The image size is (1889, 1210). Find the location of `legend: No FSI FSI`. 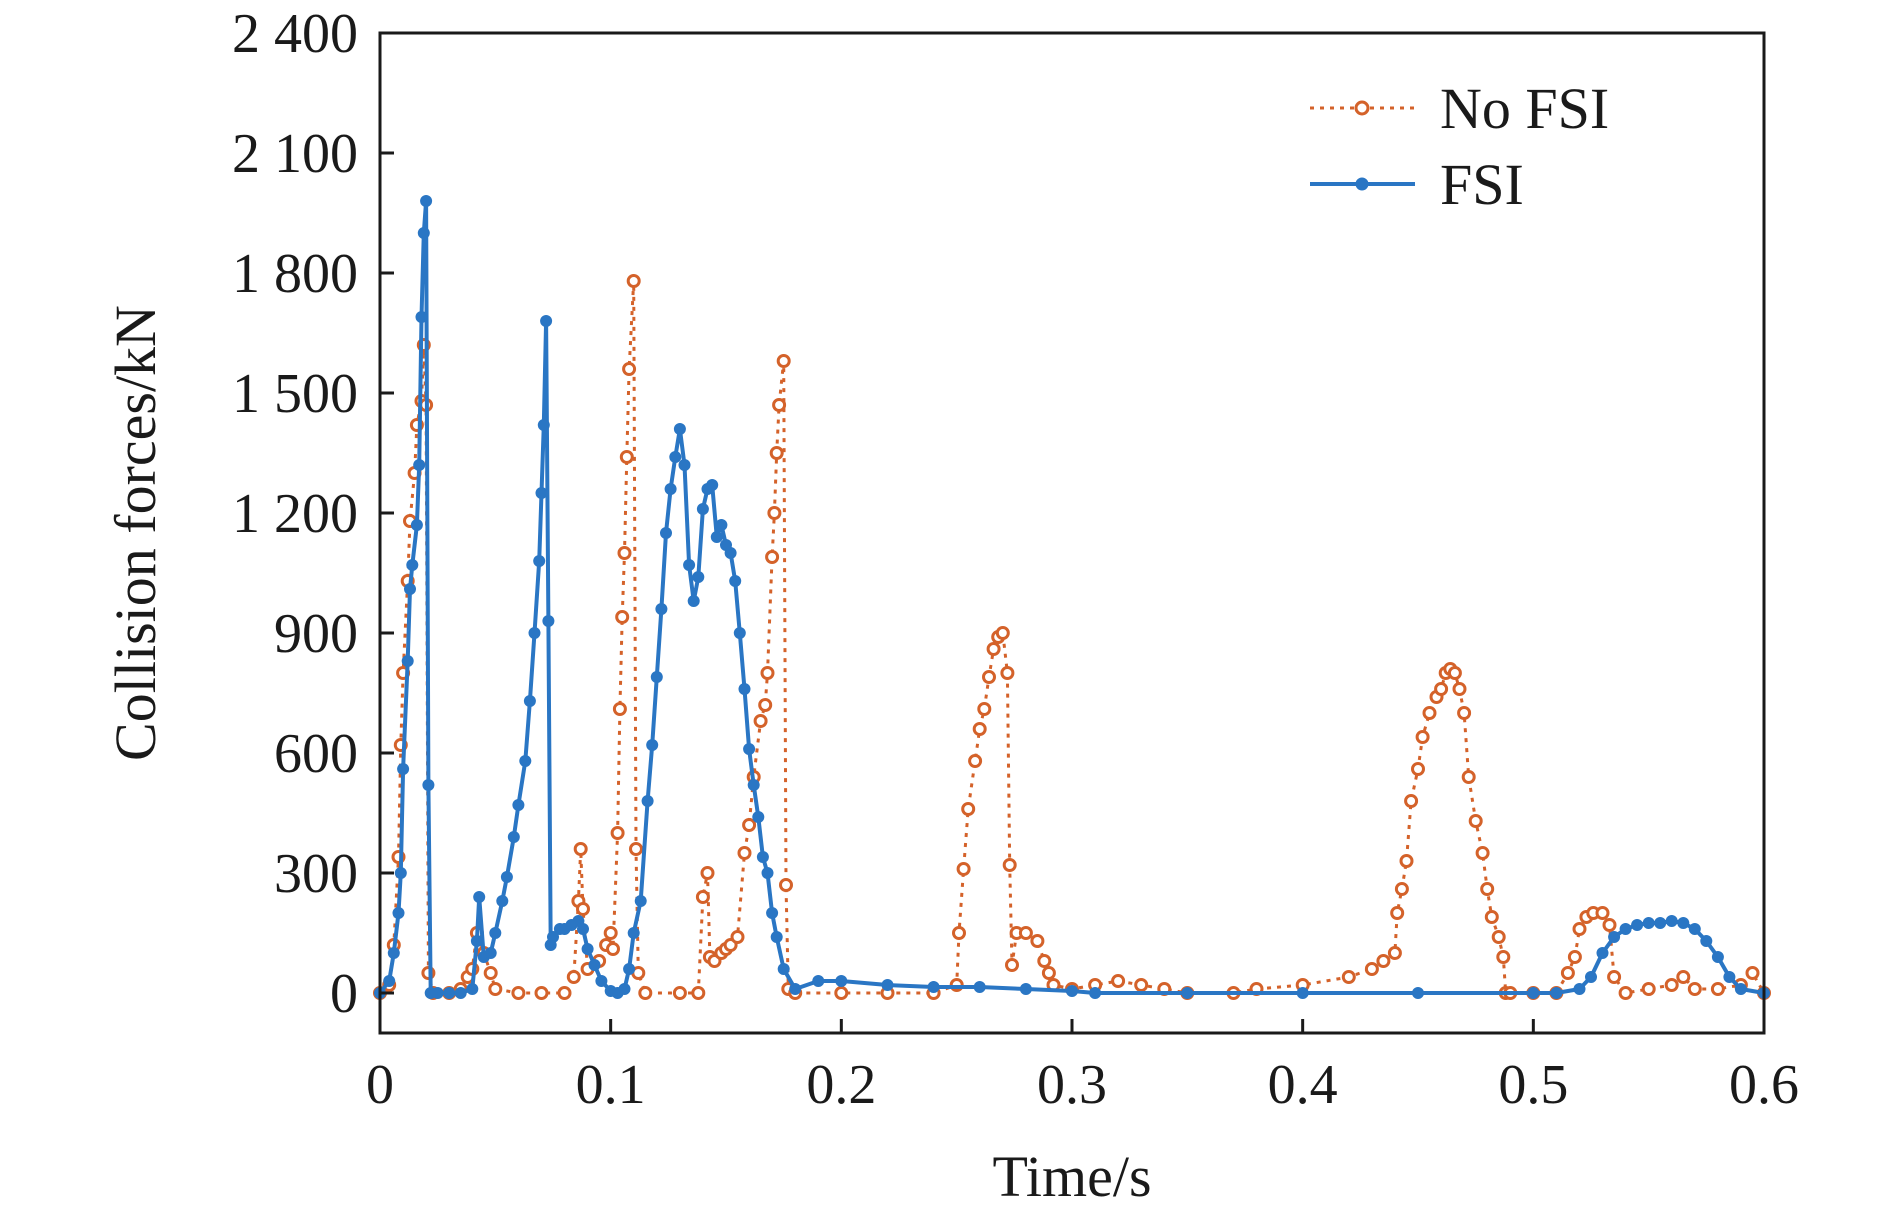

legend: No FSI FSI is located at coordinates (1459, 146).